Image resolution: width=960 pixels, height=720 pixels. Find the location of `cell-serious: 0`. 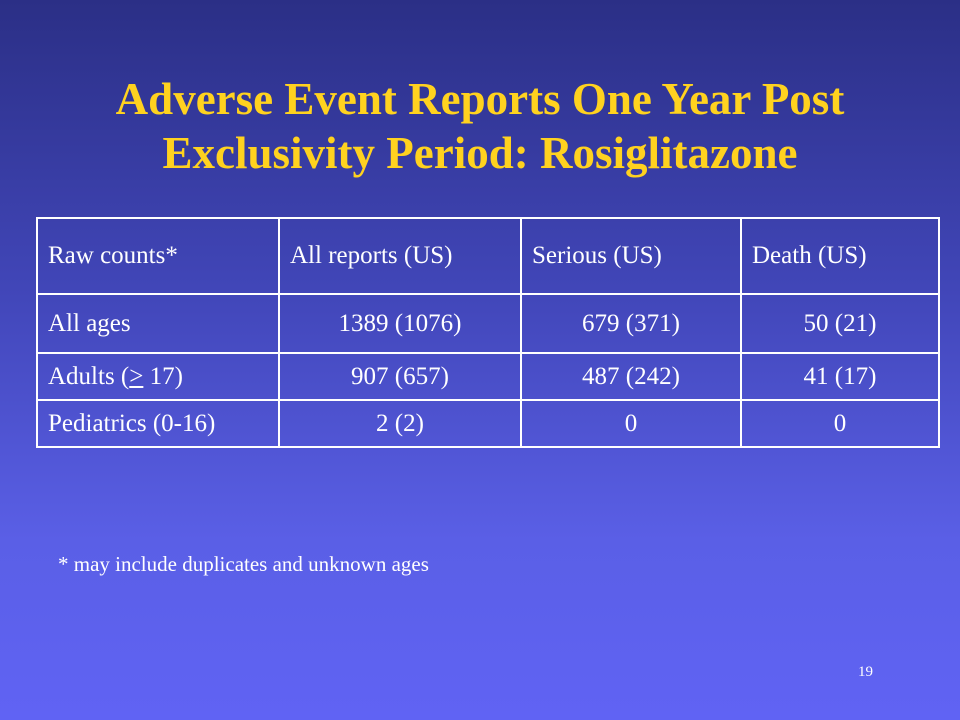

cell-serious: 0 is located at coordinates (631, 423).